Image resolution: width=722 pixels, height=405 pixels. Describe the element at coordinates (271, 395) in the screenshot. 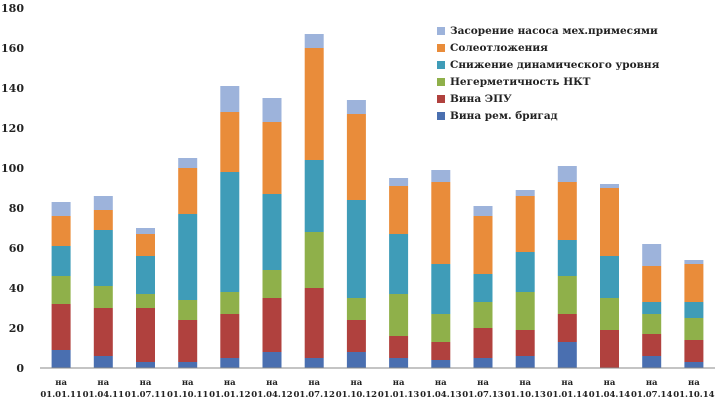

I see `x-tick-label: 01.04.12` at that location.